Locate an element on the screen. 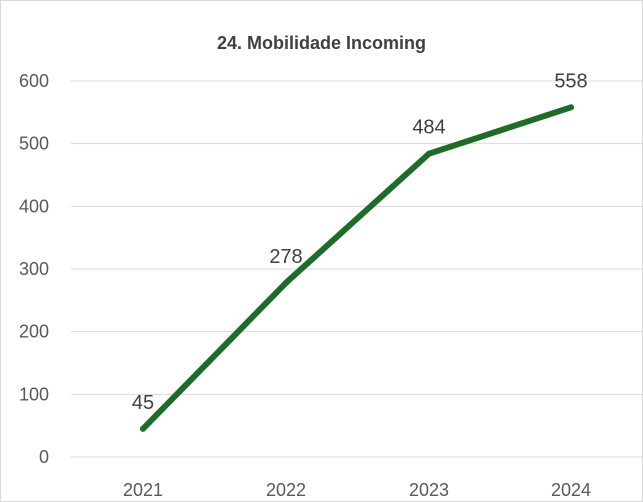 The width and height of the screenshot is (643, 502). y-tick-label-100: 100 is located at coordinates (34, 394).